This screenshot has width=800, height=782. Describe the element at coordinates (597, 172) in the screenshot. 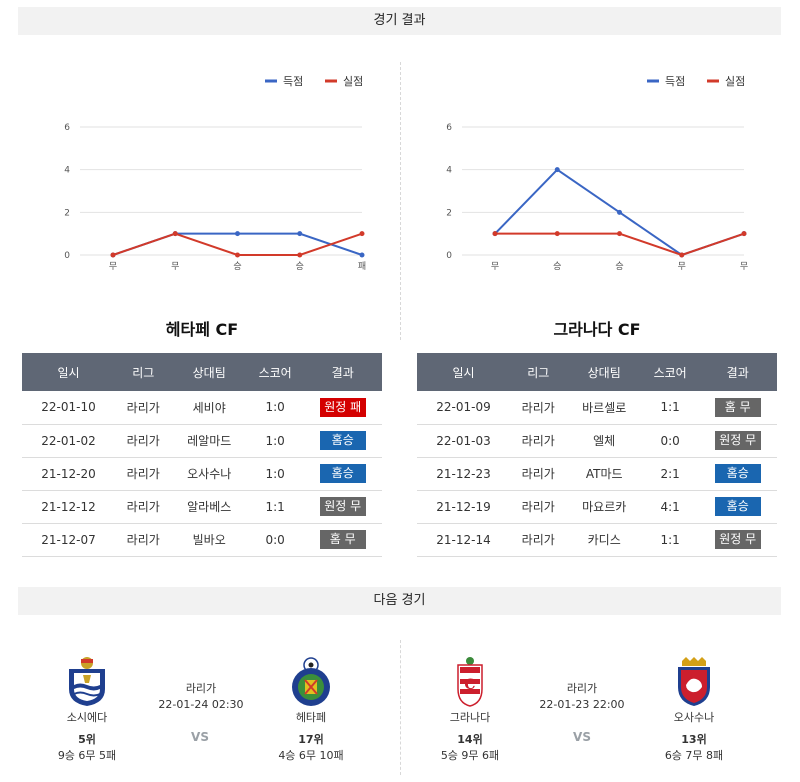

I see `chart-granada: 득점 실점 0 2 4 6 무 승 승 무 무` at that location.